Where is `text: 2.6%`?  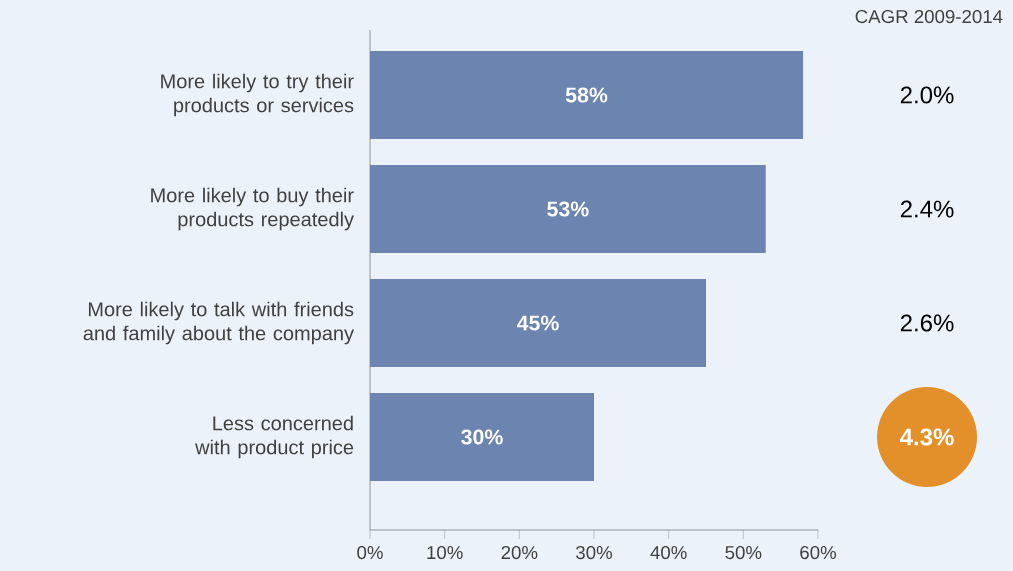
text: 2.6% is located at coordinates (927, 323).